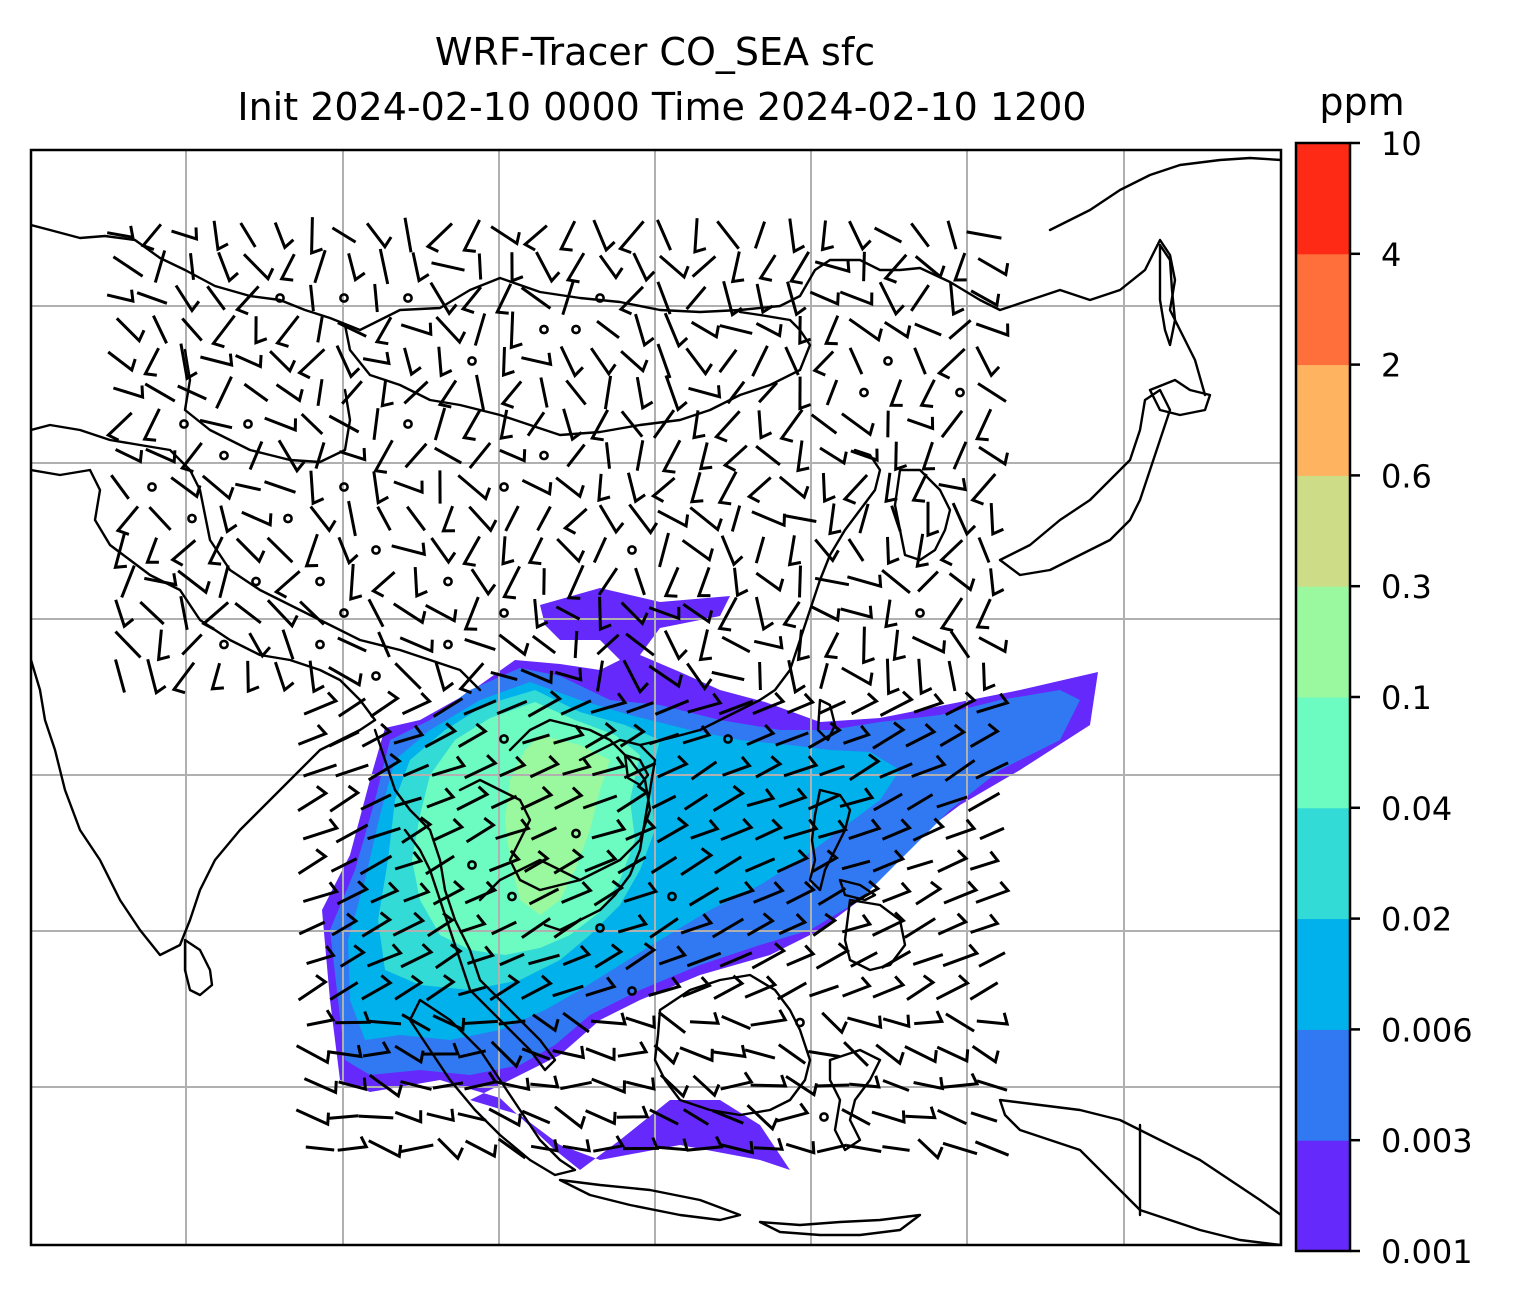 The image size is (1528, 1306). I want to click on new-guinea, so click(1139, 1171).